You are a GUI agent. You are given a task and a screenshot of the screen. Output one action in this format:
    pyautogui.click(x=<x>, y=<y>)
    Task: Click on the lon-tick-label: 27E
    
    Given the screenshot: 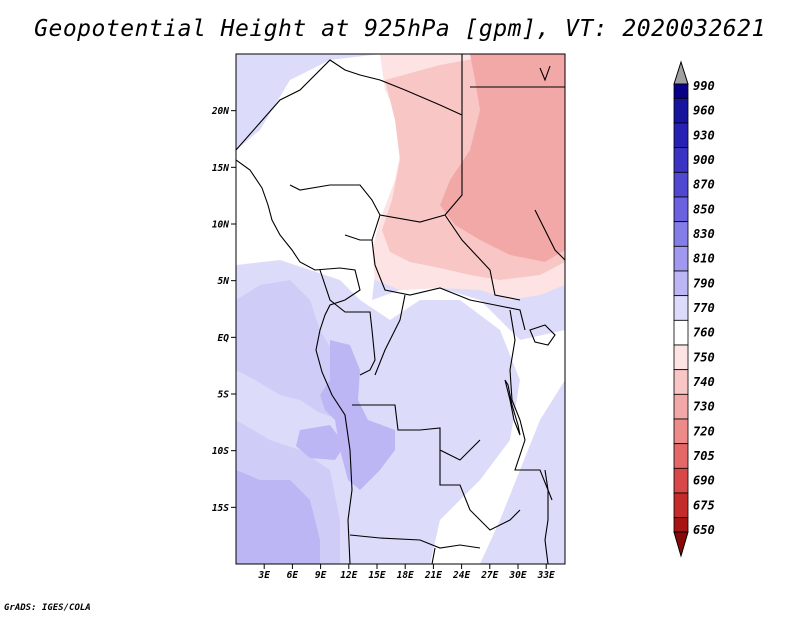 What is the action you would take?
    pyautogui.click(x=489, y=575)
    